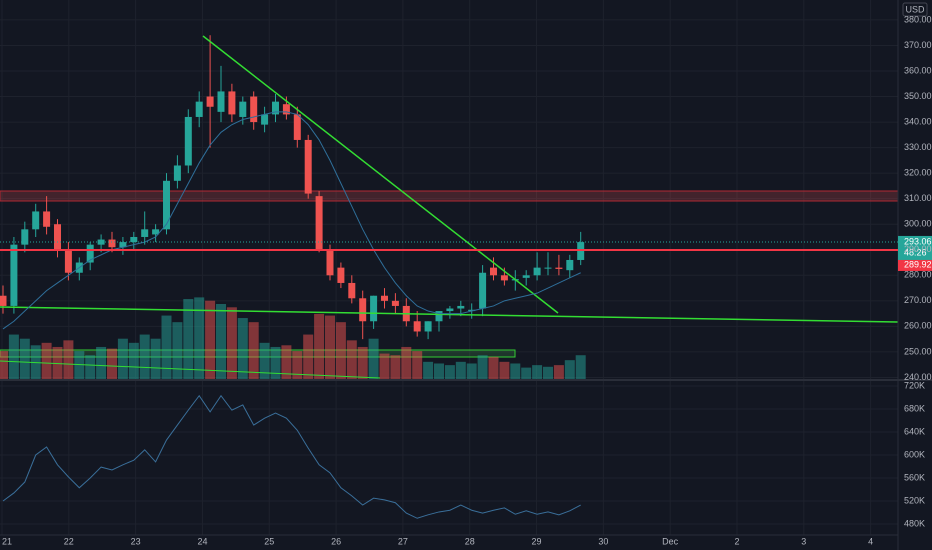 Image resolution: width=932 pixels, height=550 pixels. I want to click on x-tick-label: 30, so click(603, 541).